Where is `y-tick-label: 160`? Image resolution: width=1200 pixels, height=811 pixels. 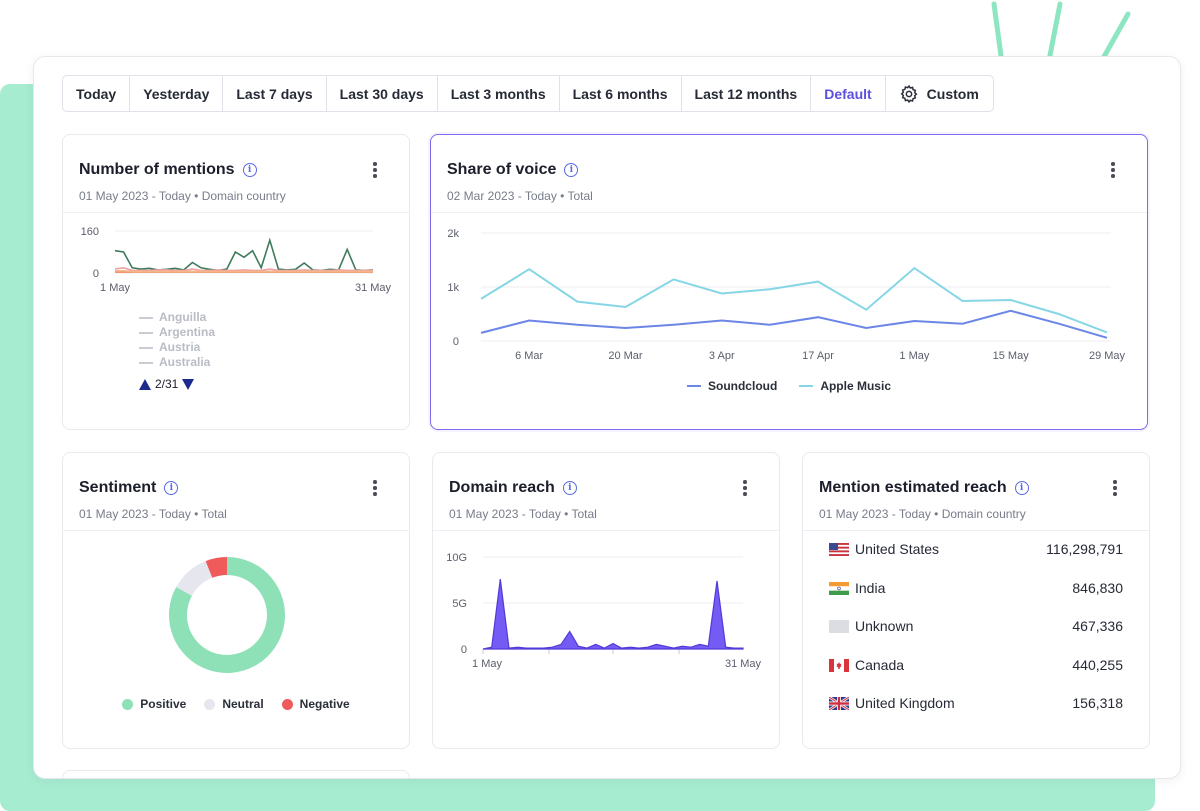
y-tick-label: 160 is located at coordinates (90, 232).